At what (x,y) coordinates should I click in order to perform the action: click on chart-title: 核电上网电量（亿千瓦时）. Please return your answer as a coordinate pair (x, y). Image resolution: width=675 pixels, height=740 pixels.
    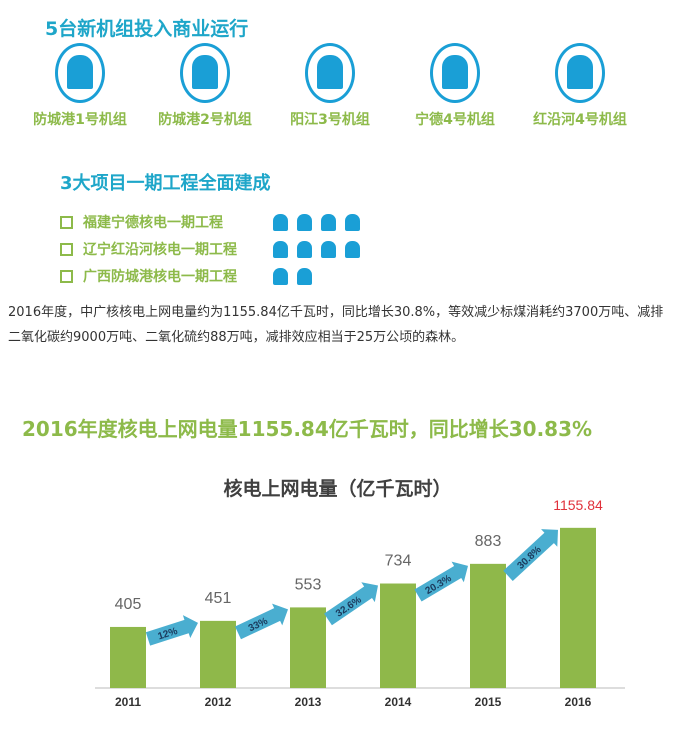
    Looking at the image, I should click on (337, 489).